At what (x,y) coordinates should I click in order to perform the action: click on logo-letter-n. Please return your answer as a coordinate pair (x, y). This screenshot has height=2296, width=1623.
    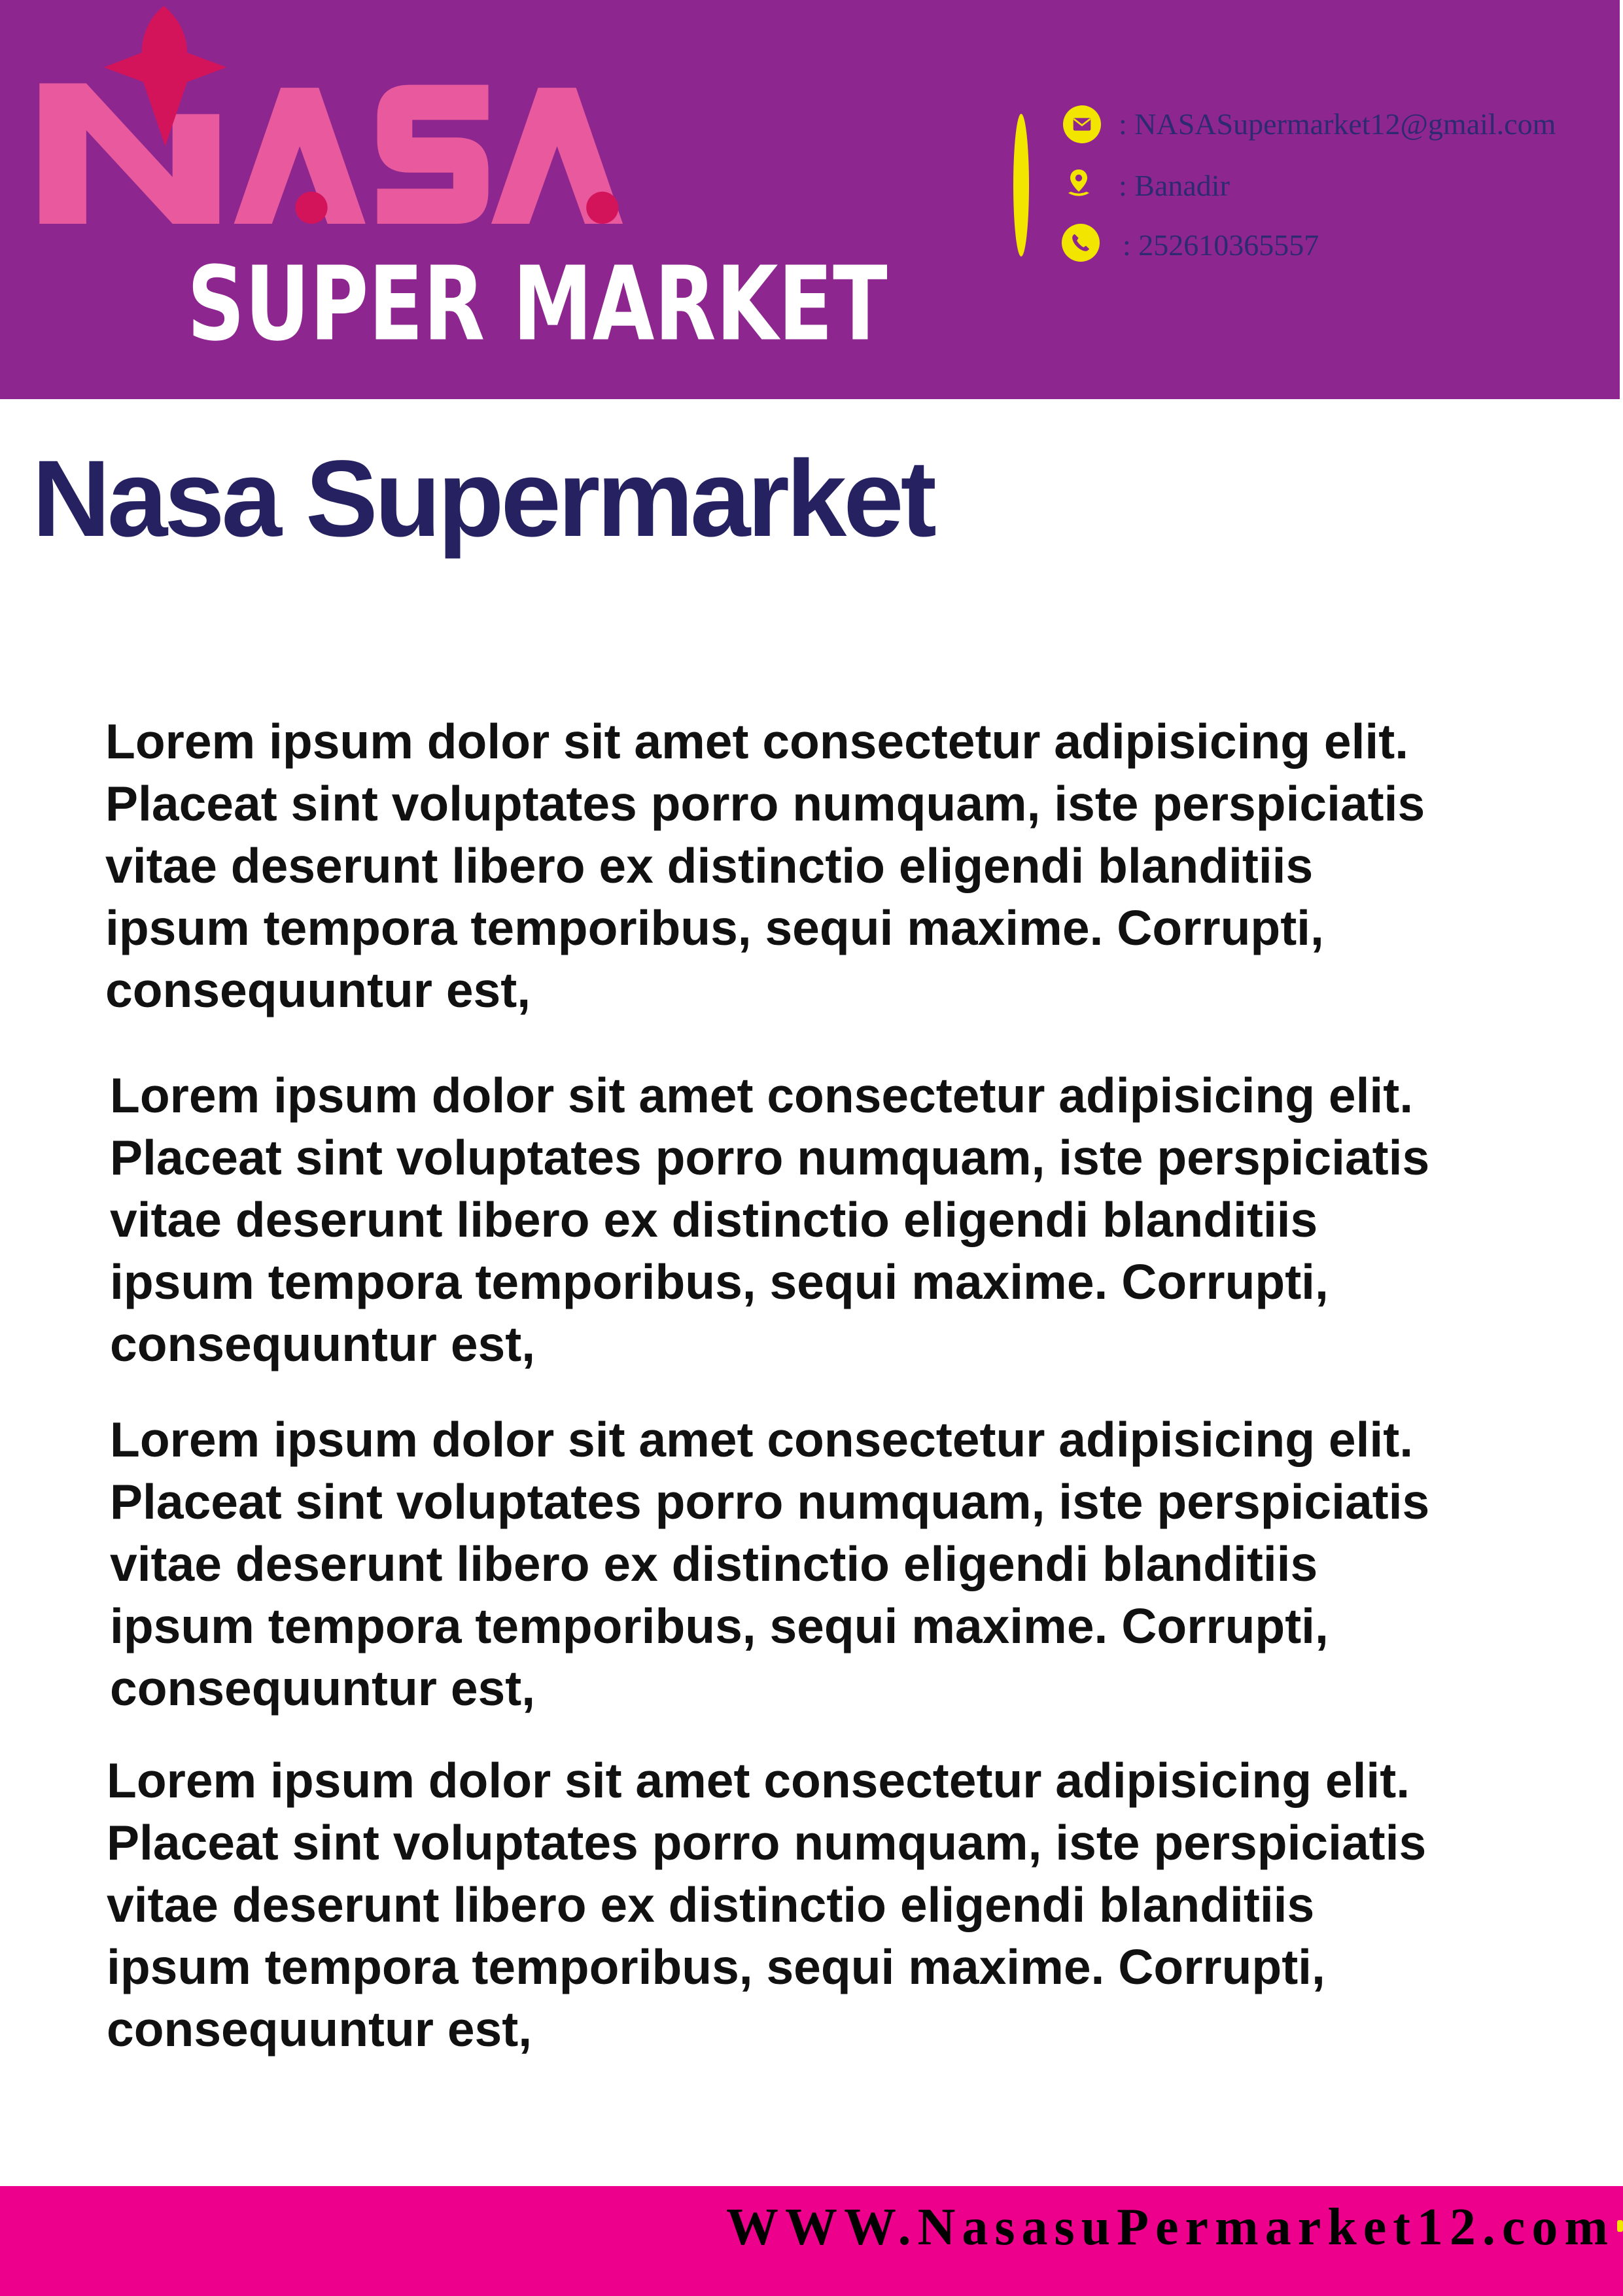
    Looking at the image, I should click on (130, 153).